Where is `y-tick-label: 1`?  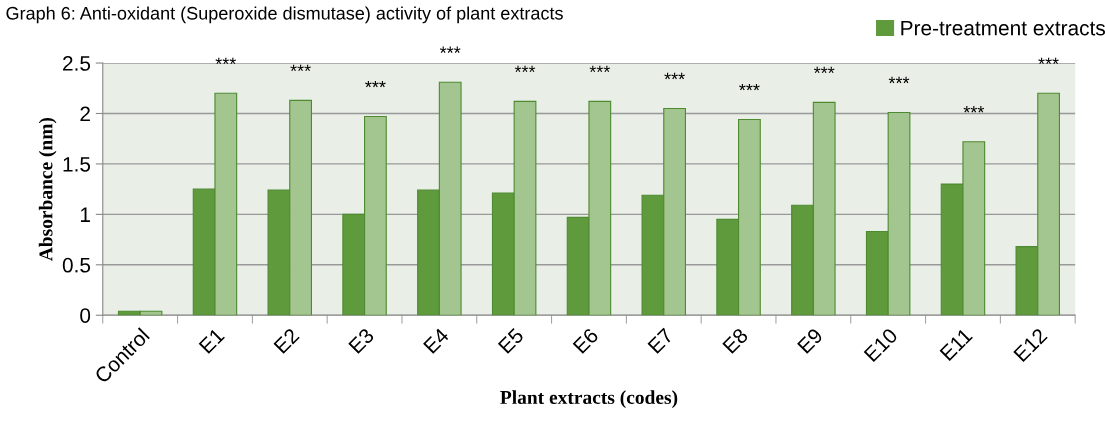
y-tick-label: 1 is located at coordinates (85, 214).